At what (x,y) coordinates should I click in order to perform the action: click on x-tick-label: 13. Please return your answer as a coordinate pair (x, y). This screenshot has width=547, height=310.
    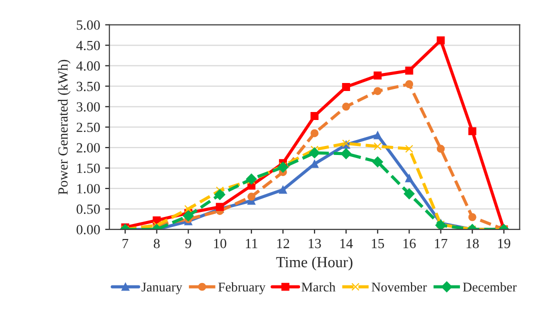
    Looking at the image, I should click on (314, 243).